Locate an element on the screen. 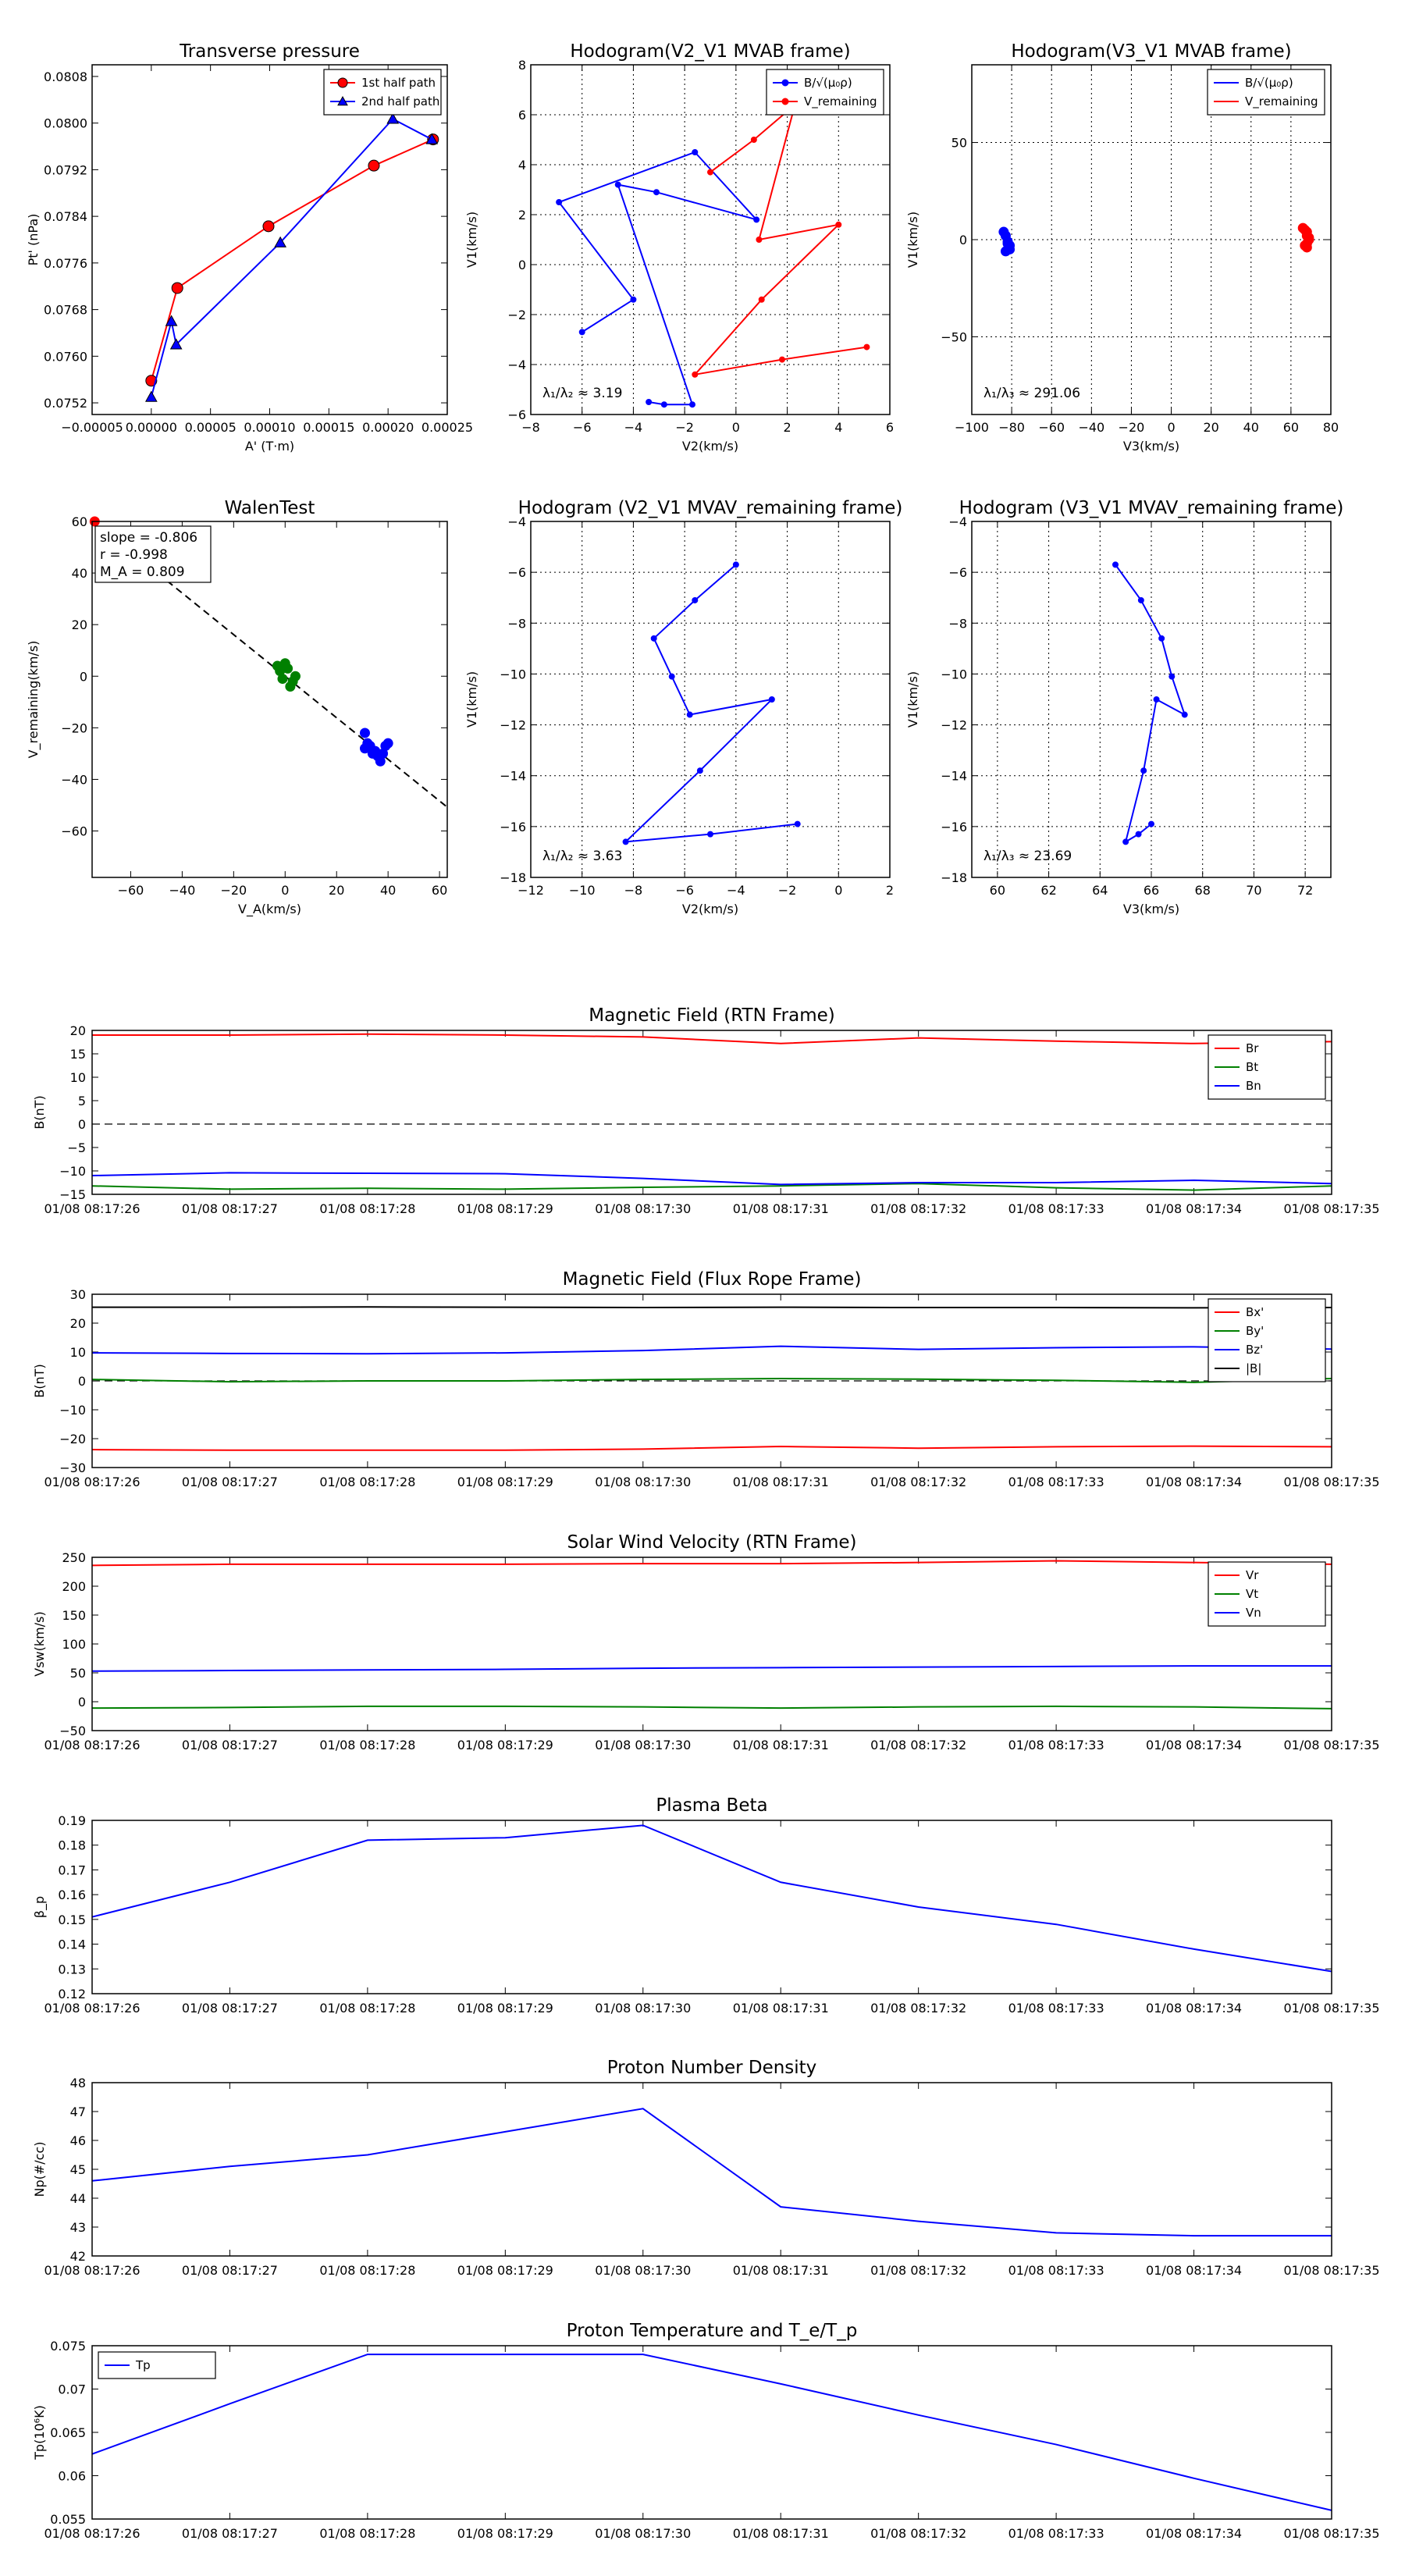  legend-label: |B| is located at coordinates (1253, 1368).